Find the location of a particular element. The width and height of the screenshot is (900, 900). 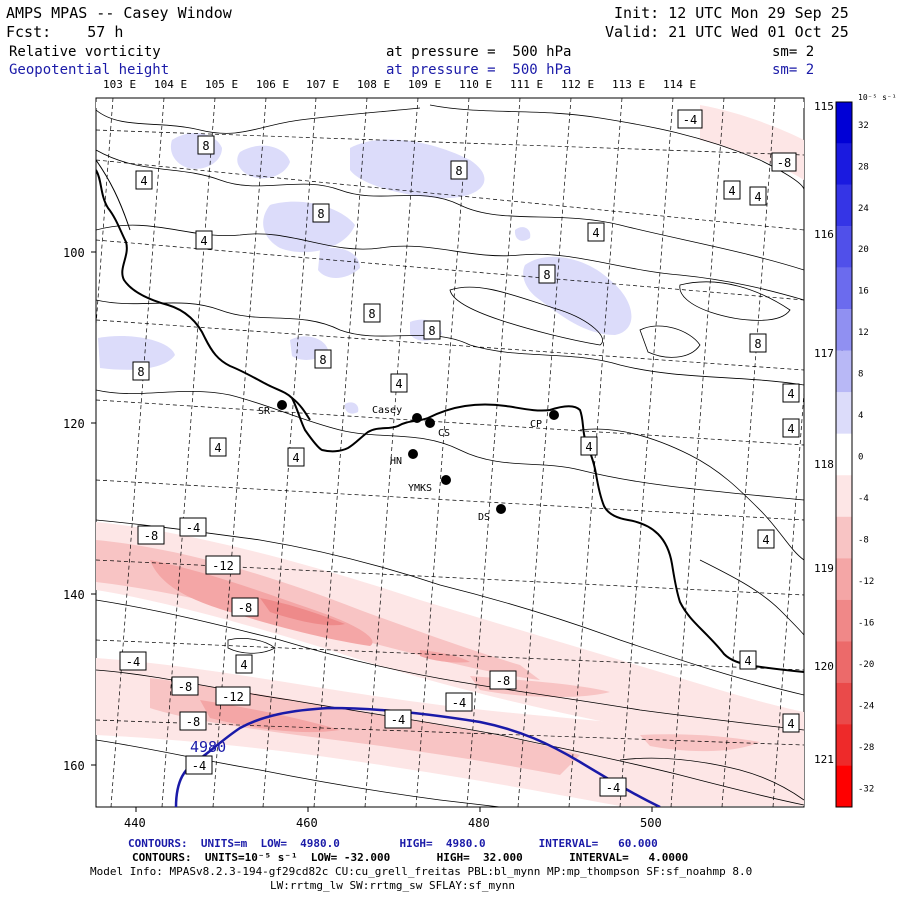

colorbar is located at coordinates (844, 454).